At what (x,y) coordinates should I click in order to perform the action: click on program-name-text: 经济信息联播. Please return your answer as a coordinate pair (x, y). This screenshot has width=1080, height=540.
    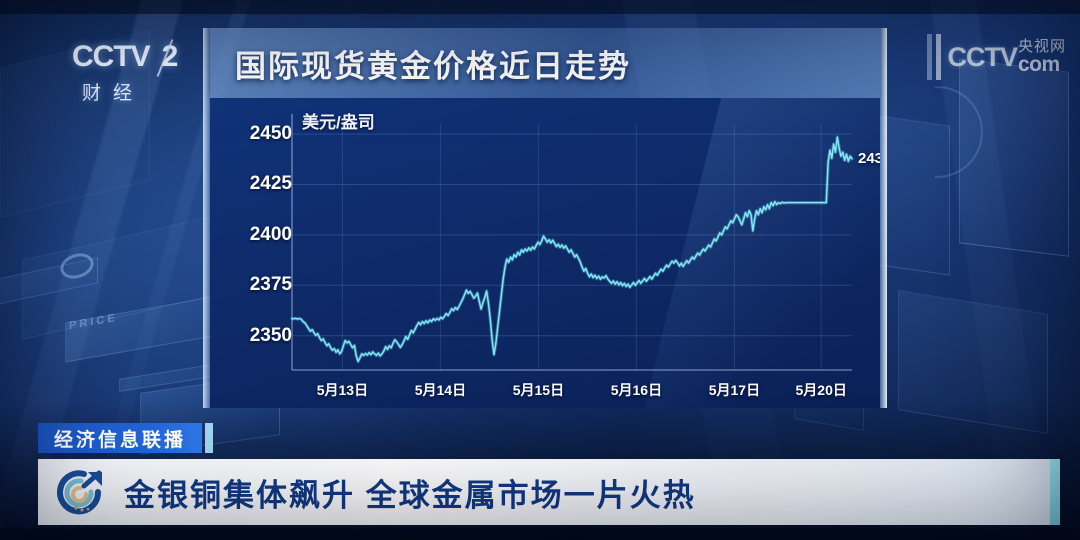
    Looking at the image, I should click on (120, 440).